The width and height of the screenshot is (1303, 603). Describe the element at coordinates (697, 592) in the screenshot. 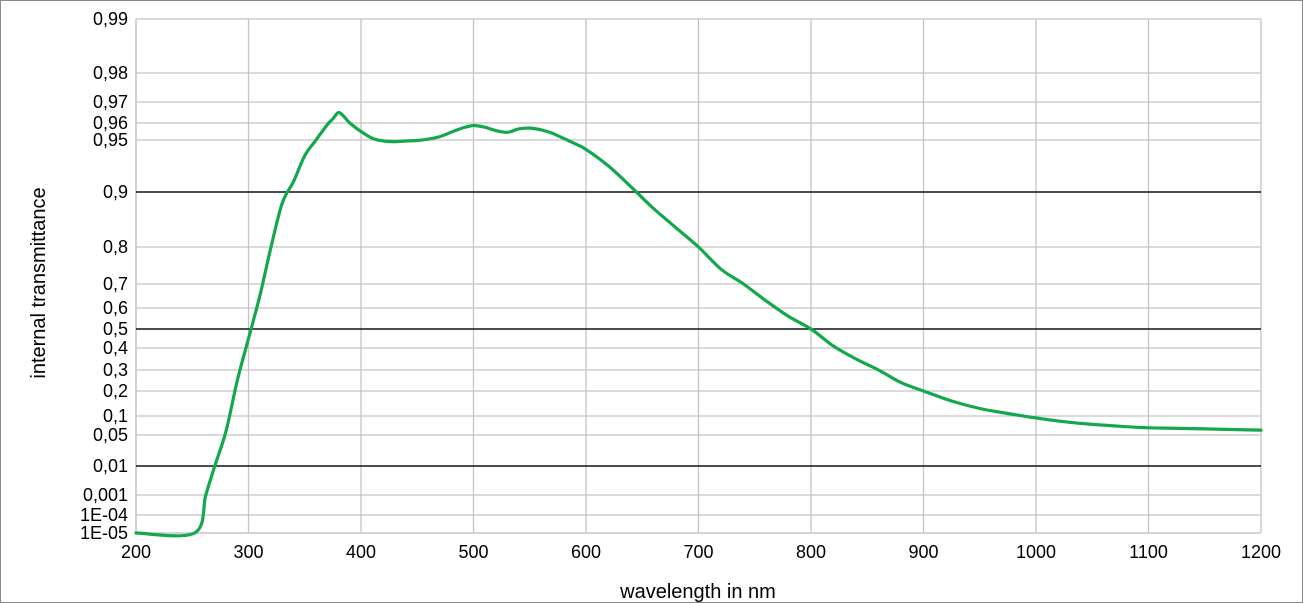

I see `x-axis-title: wavelength in nm` at that location.